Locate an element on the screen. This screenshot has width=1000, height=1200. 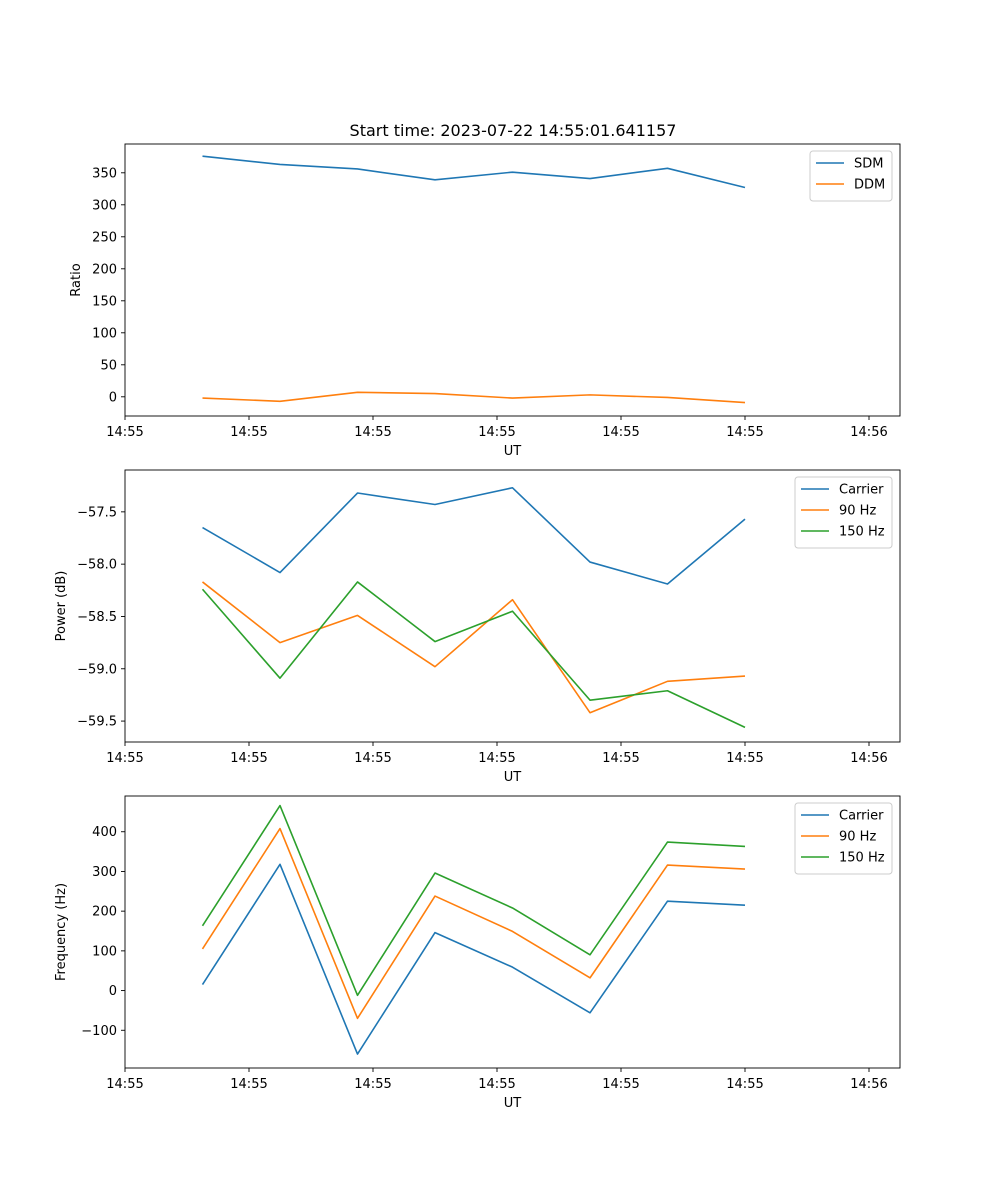
series-line-sdm is located at coordinates (474, 172).